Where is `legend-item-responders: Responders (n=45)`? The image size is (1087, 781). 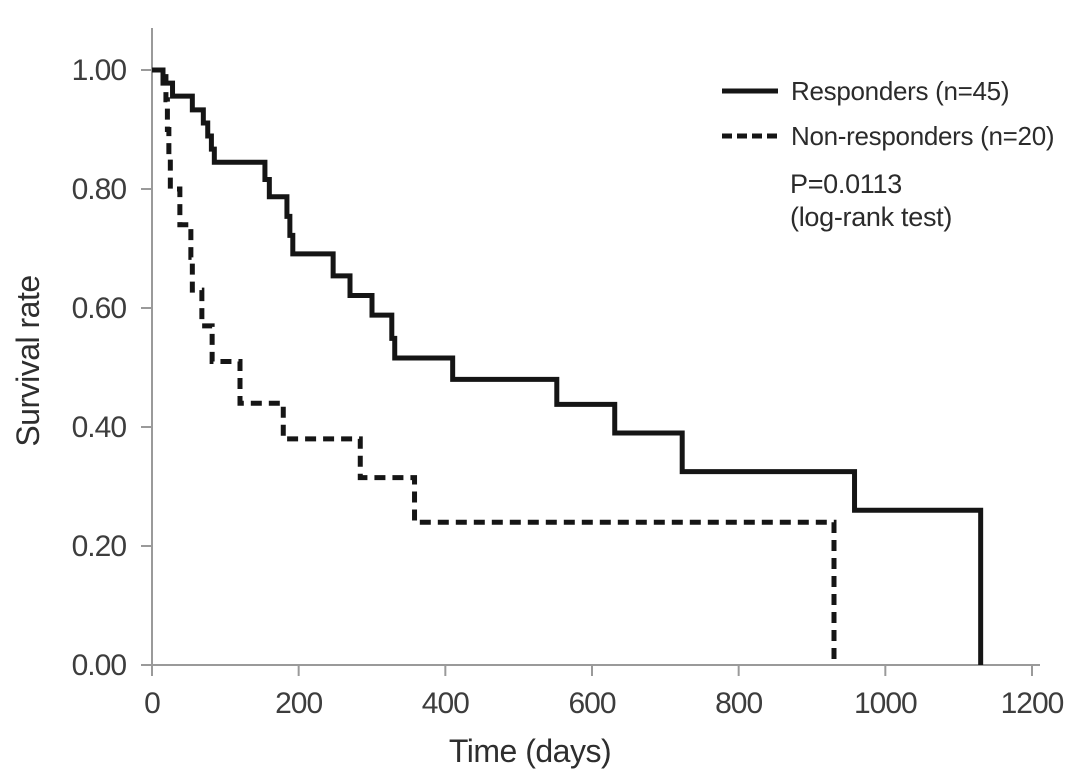
legend-item-responders: Responders (n=45) is located at coordinates (866, 91).